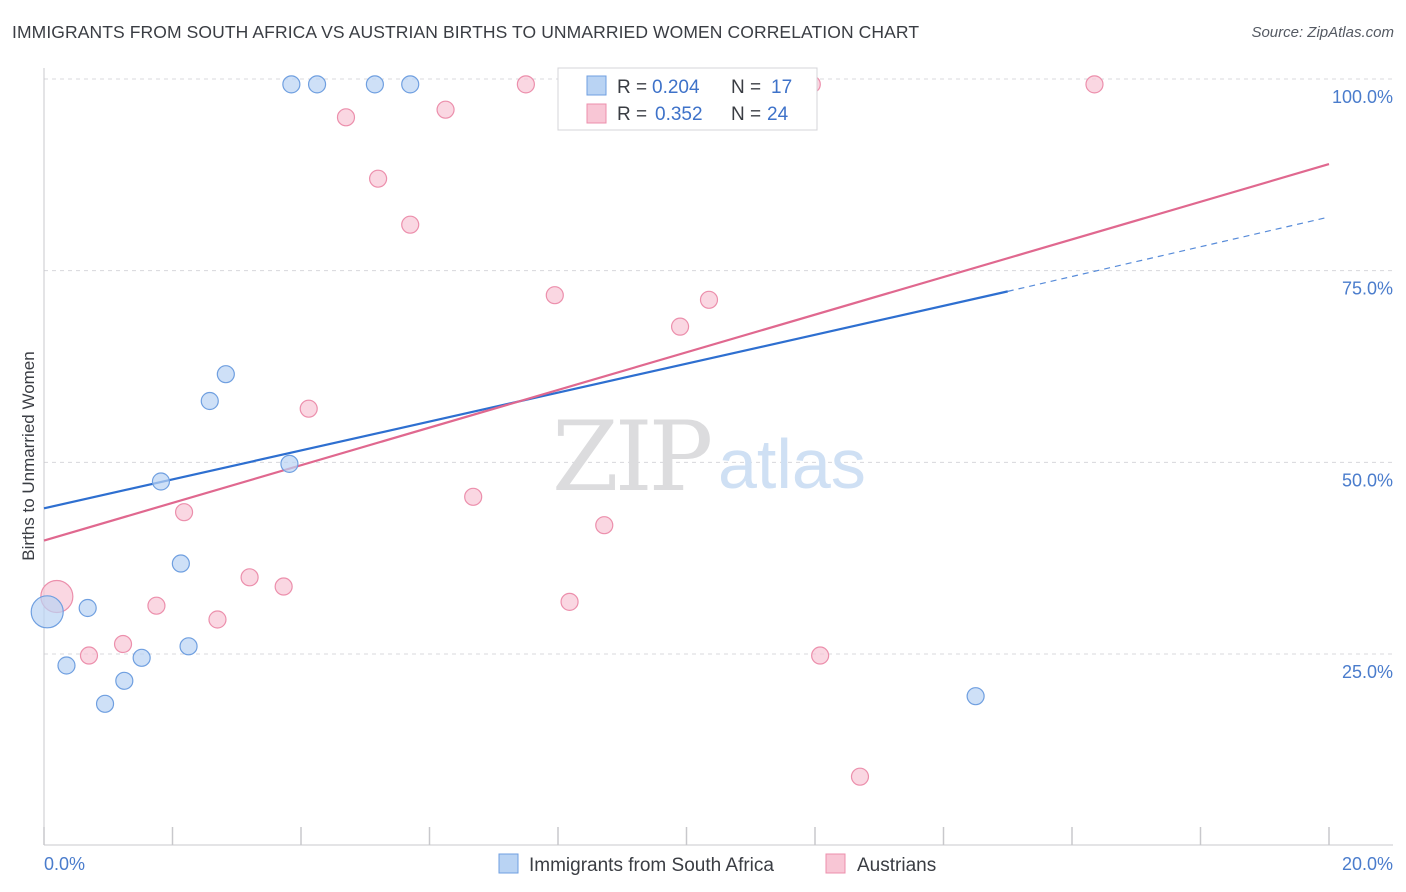 This screenshot has width=1406, height=892. Describe the element at coordinates (508, 863) in the screenshot. I see `series-legend-swatch-blue` at that location.